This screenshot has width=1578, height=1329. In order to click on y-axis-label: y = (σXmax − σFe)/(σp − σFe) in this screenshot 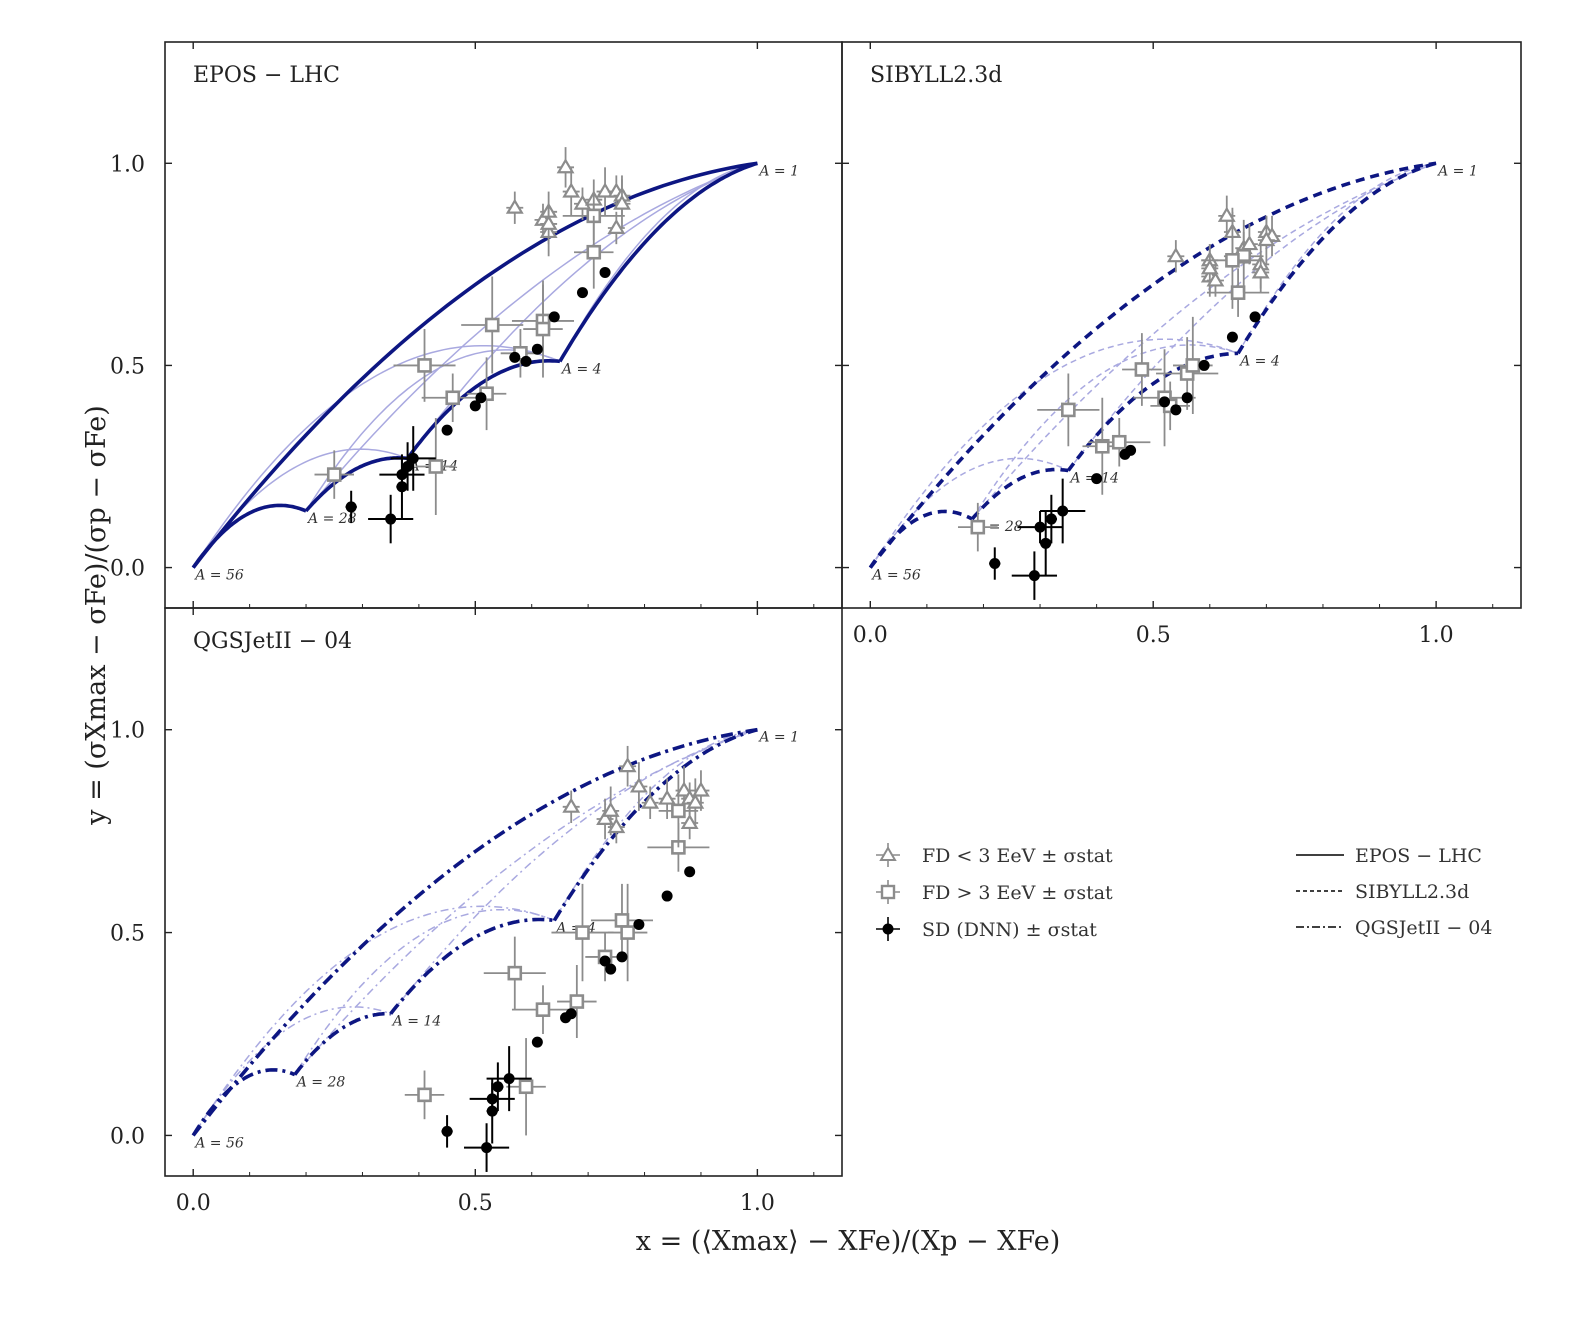, I will do `click(96, 615)`.